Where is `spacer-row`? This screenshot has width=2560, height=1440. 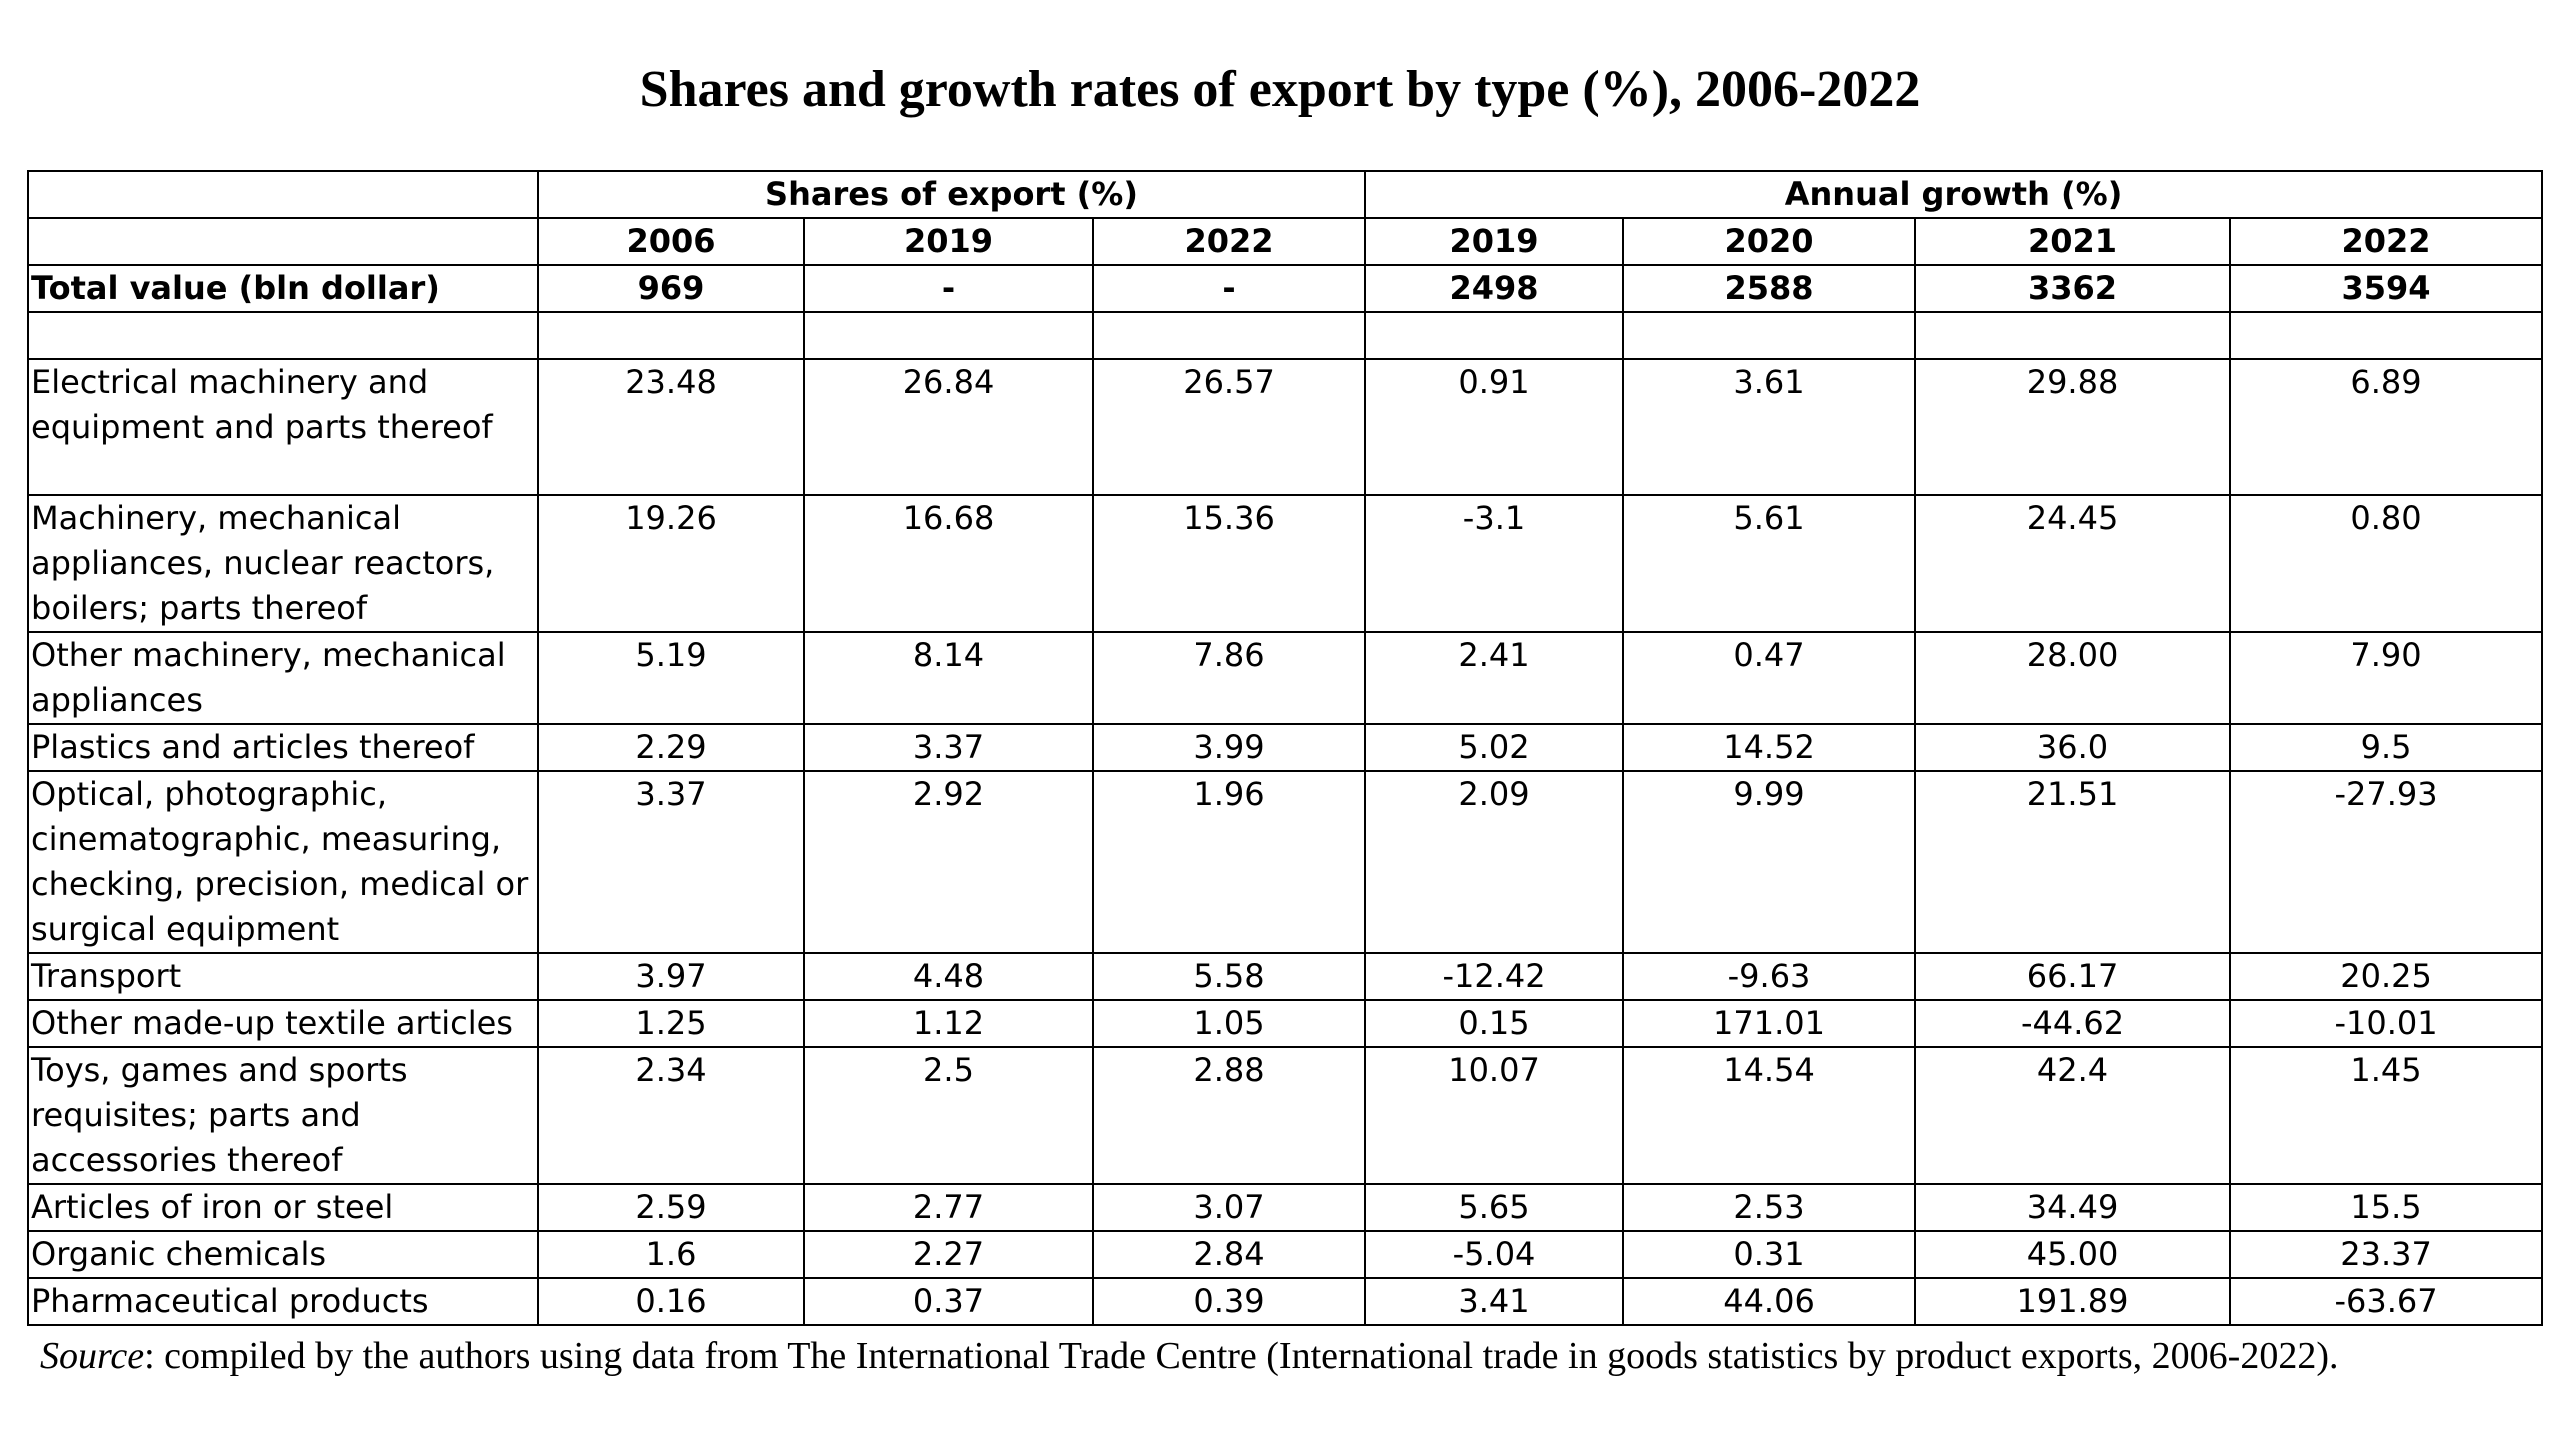 spacer-row is located at coordinates (1285, 335).